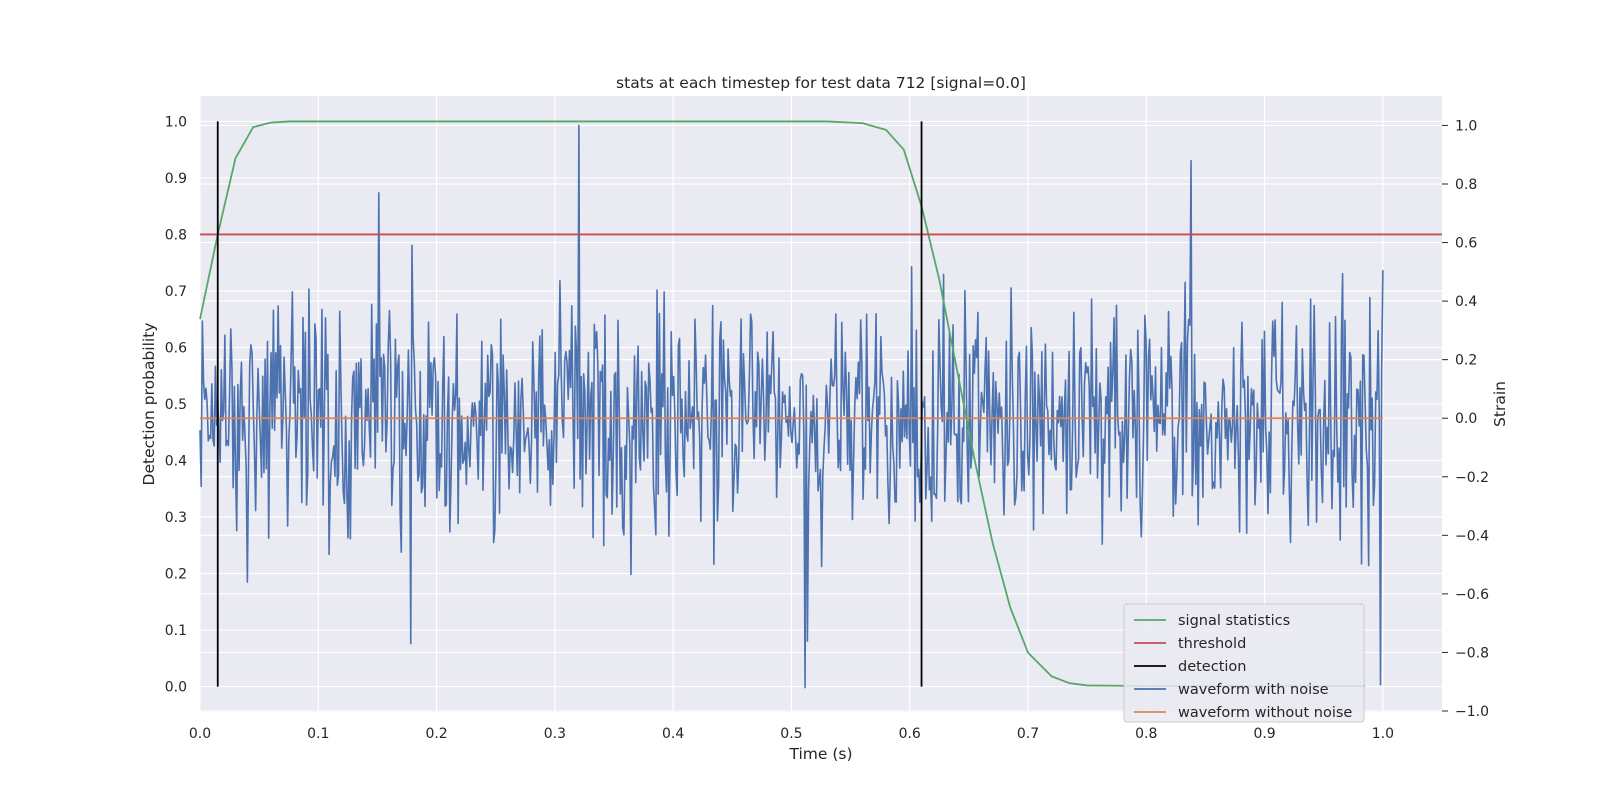 Image resolution: width=1600 pixels, height=800 pixels. I want to click on x-tick-label: 0.9, so click(1264, 734).